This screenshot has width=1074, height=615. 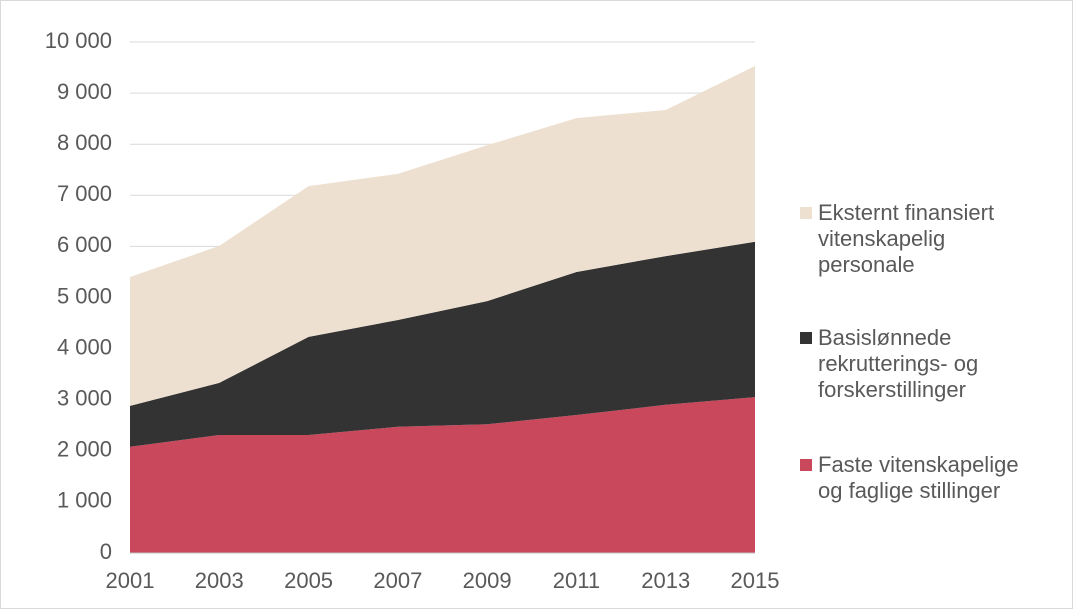 I want to click on x-tick-label: 2003, so click(x=219, y=580).